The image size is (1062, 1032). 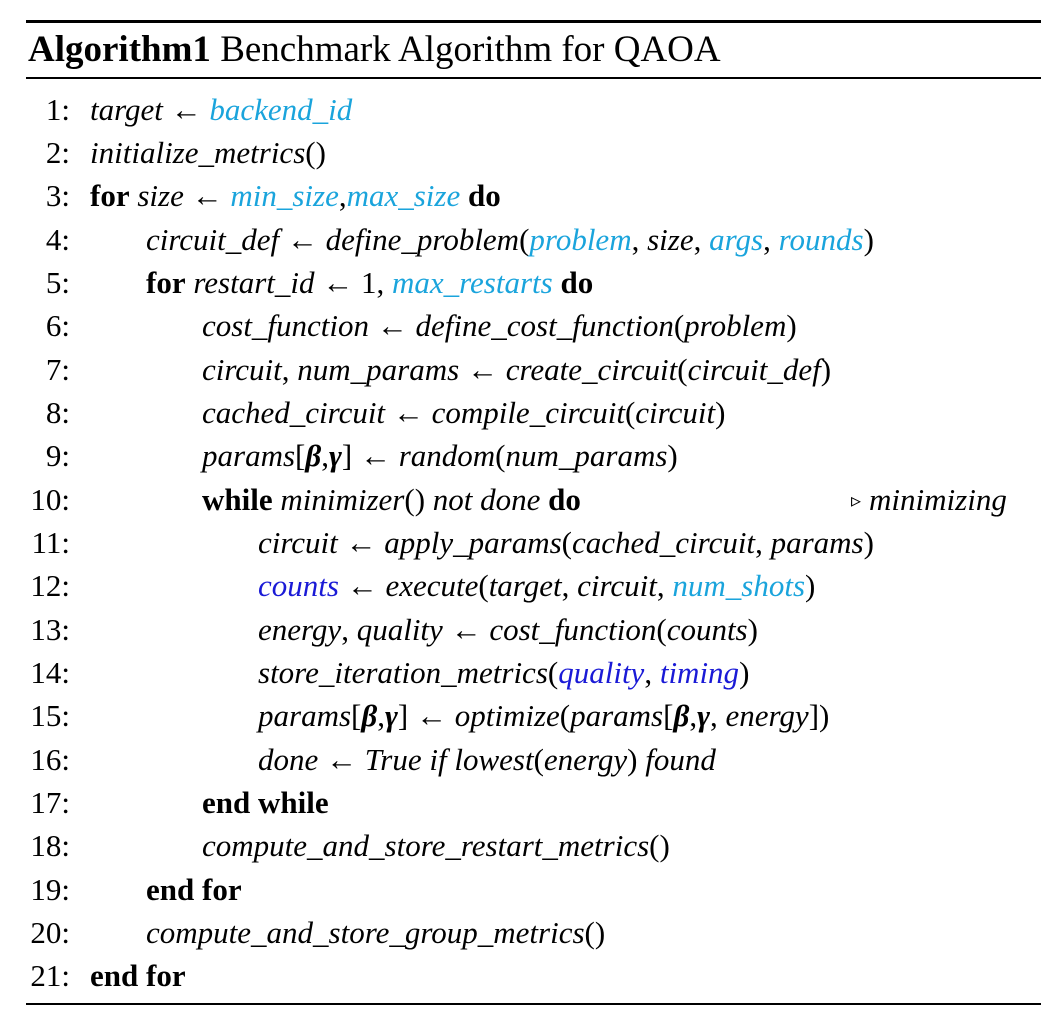 What do you see at coordinates (50, 499) in the screenshot?
I see `line-number: 10:` at bounding box center [50, 499].